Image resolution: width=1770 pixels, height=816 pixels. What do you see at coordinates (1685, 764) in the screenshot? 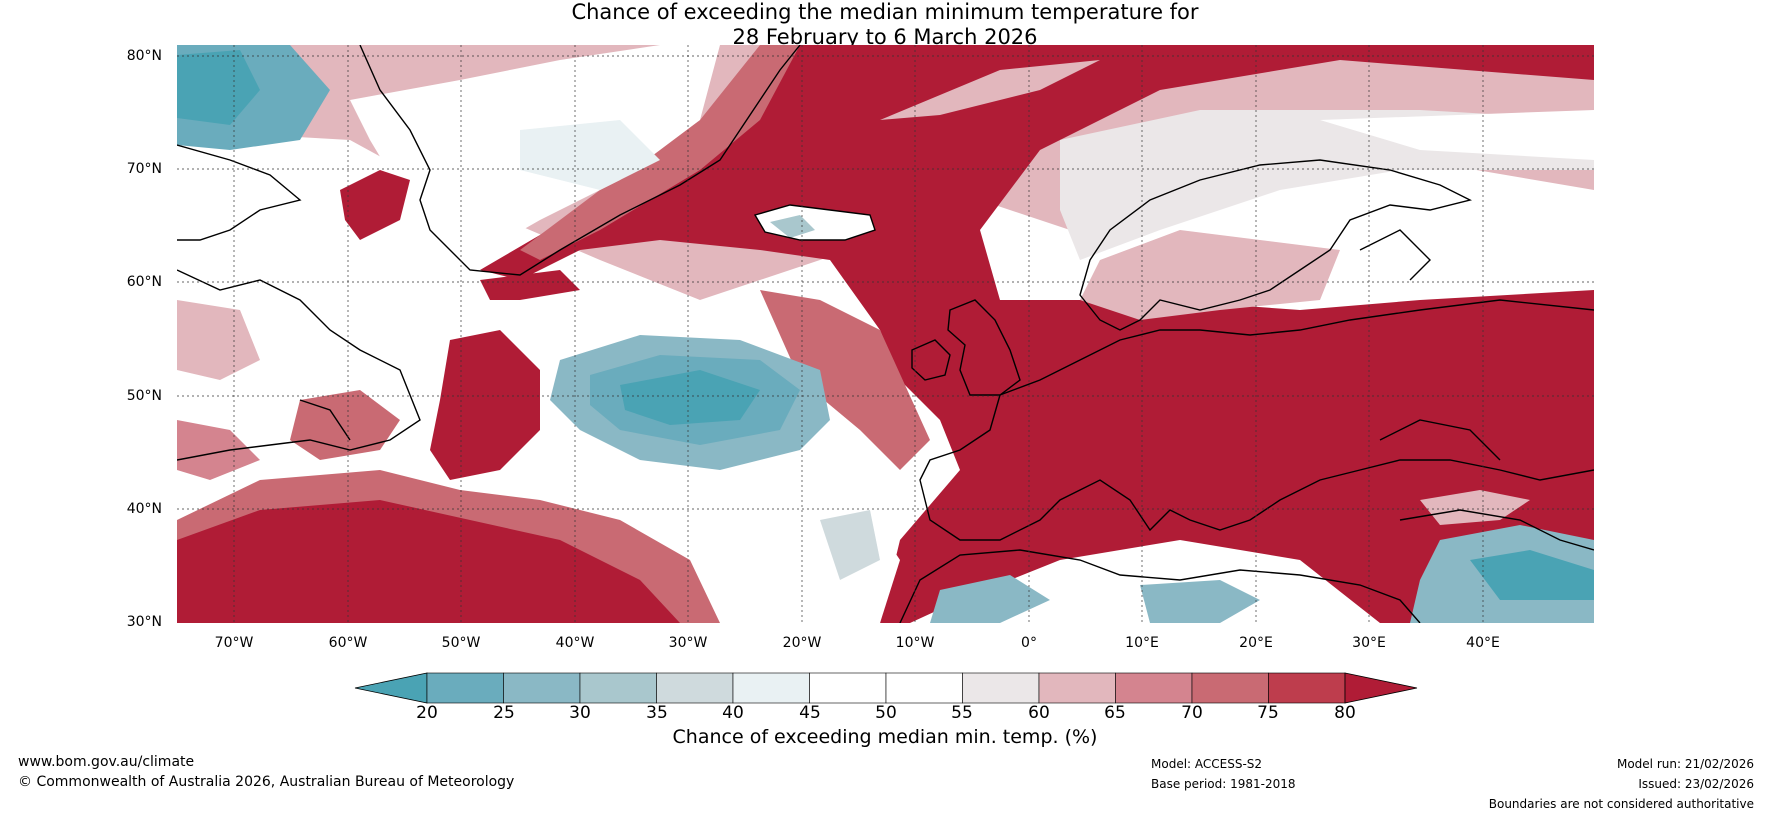
I see `footer-model-run: Model run: 21/02/2026` at bounding box center [1685, 764].